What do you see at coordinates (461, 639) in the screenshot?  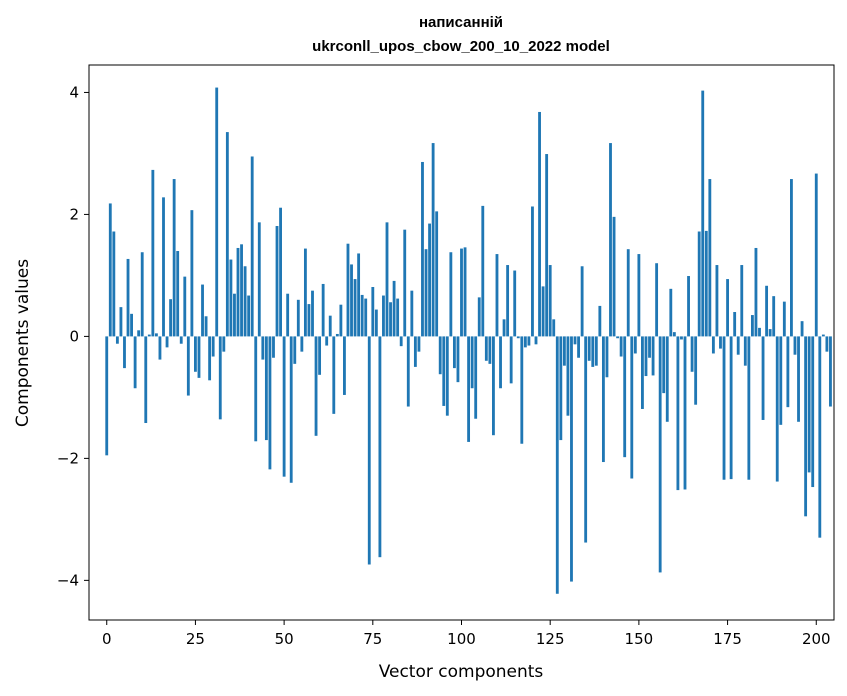 I see `x-tick-label: 100` at bounding box center [461, 639].